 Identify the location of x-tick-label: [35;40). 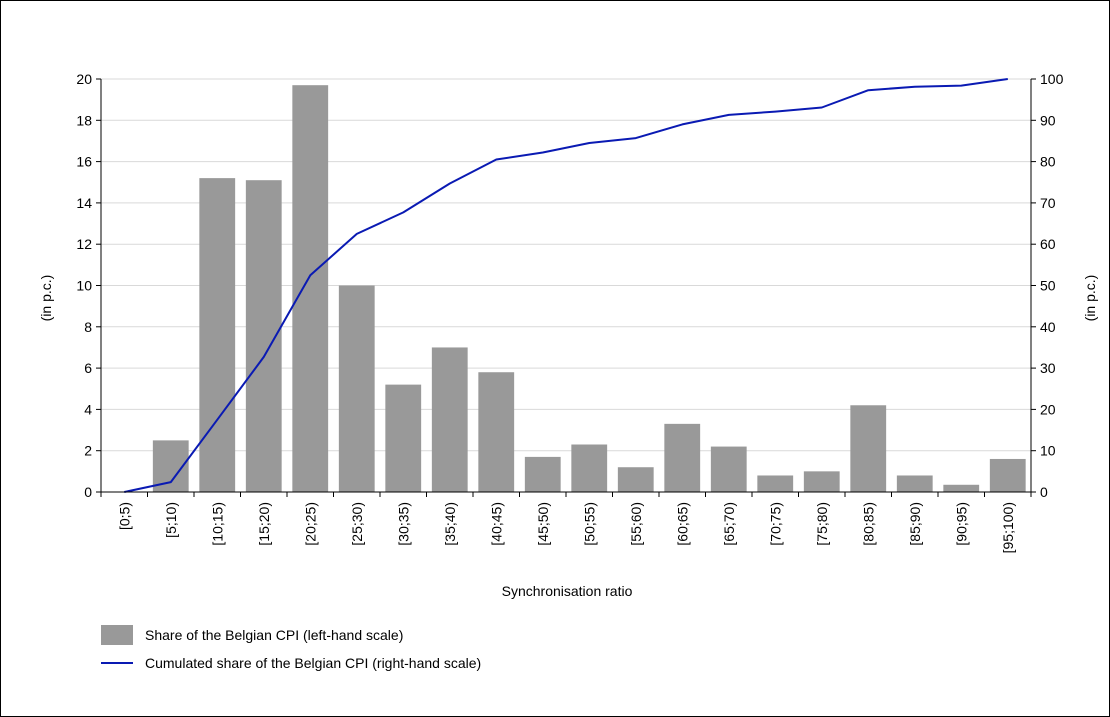
(450, 524).